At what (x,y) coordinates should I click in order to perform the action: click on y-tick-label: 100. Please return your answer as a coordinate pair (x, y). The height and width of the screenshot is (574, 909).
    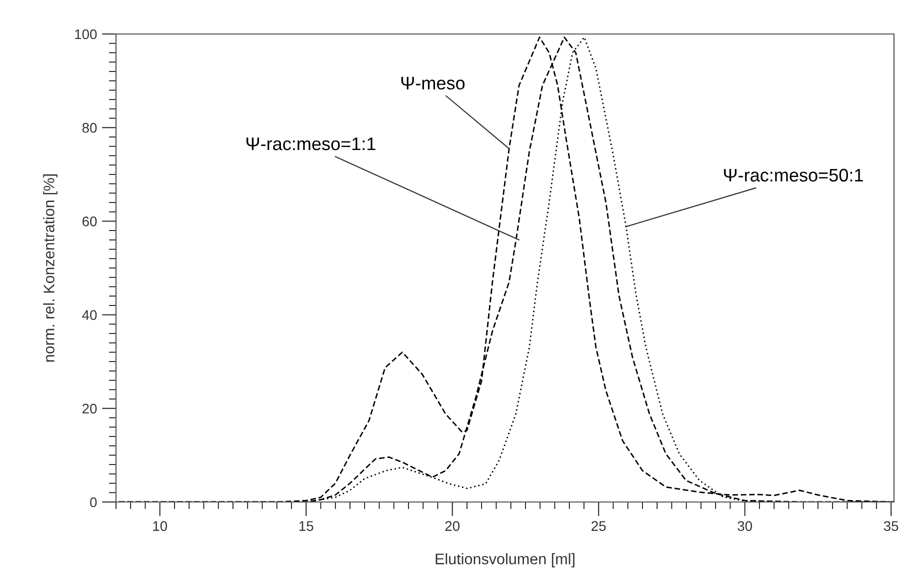
    Looking at the image, I should click on (86, 34).